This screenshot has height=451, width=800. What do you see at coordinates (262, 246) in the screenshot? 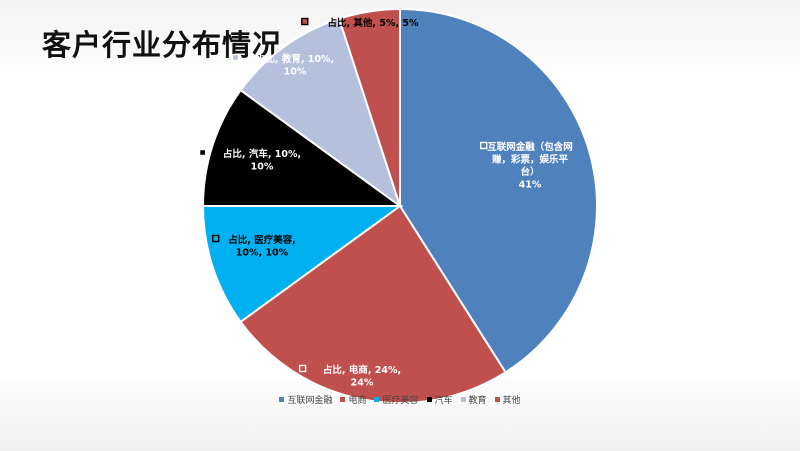
I see `slice-data-label: 占比, 医疗美容, 10%, 10%` at bounding box center [262, 246].